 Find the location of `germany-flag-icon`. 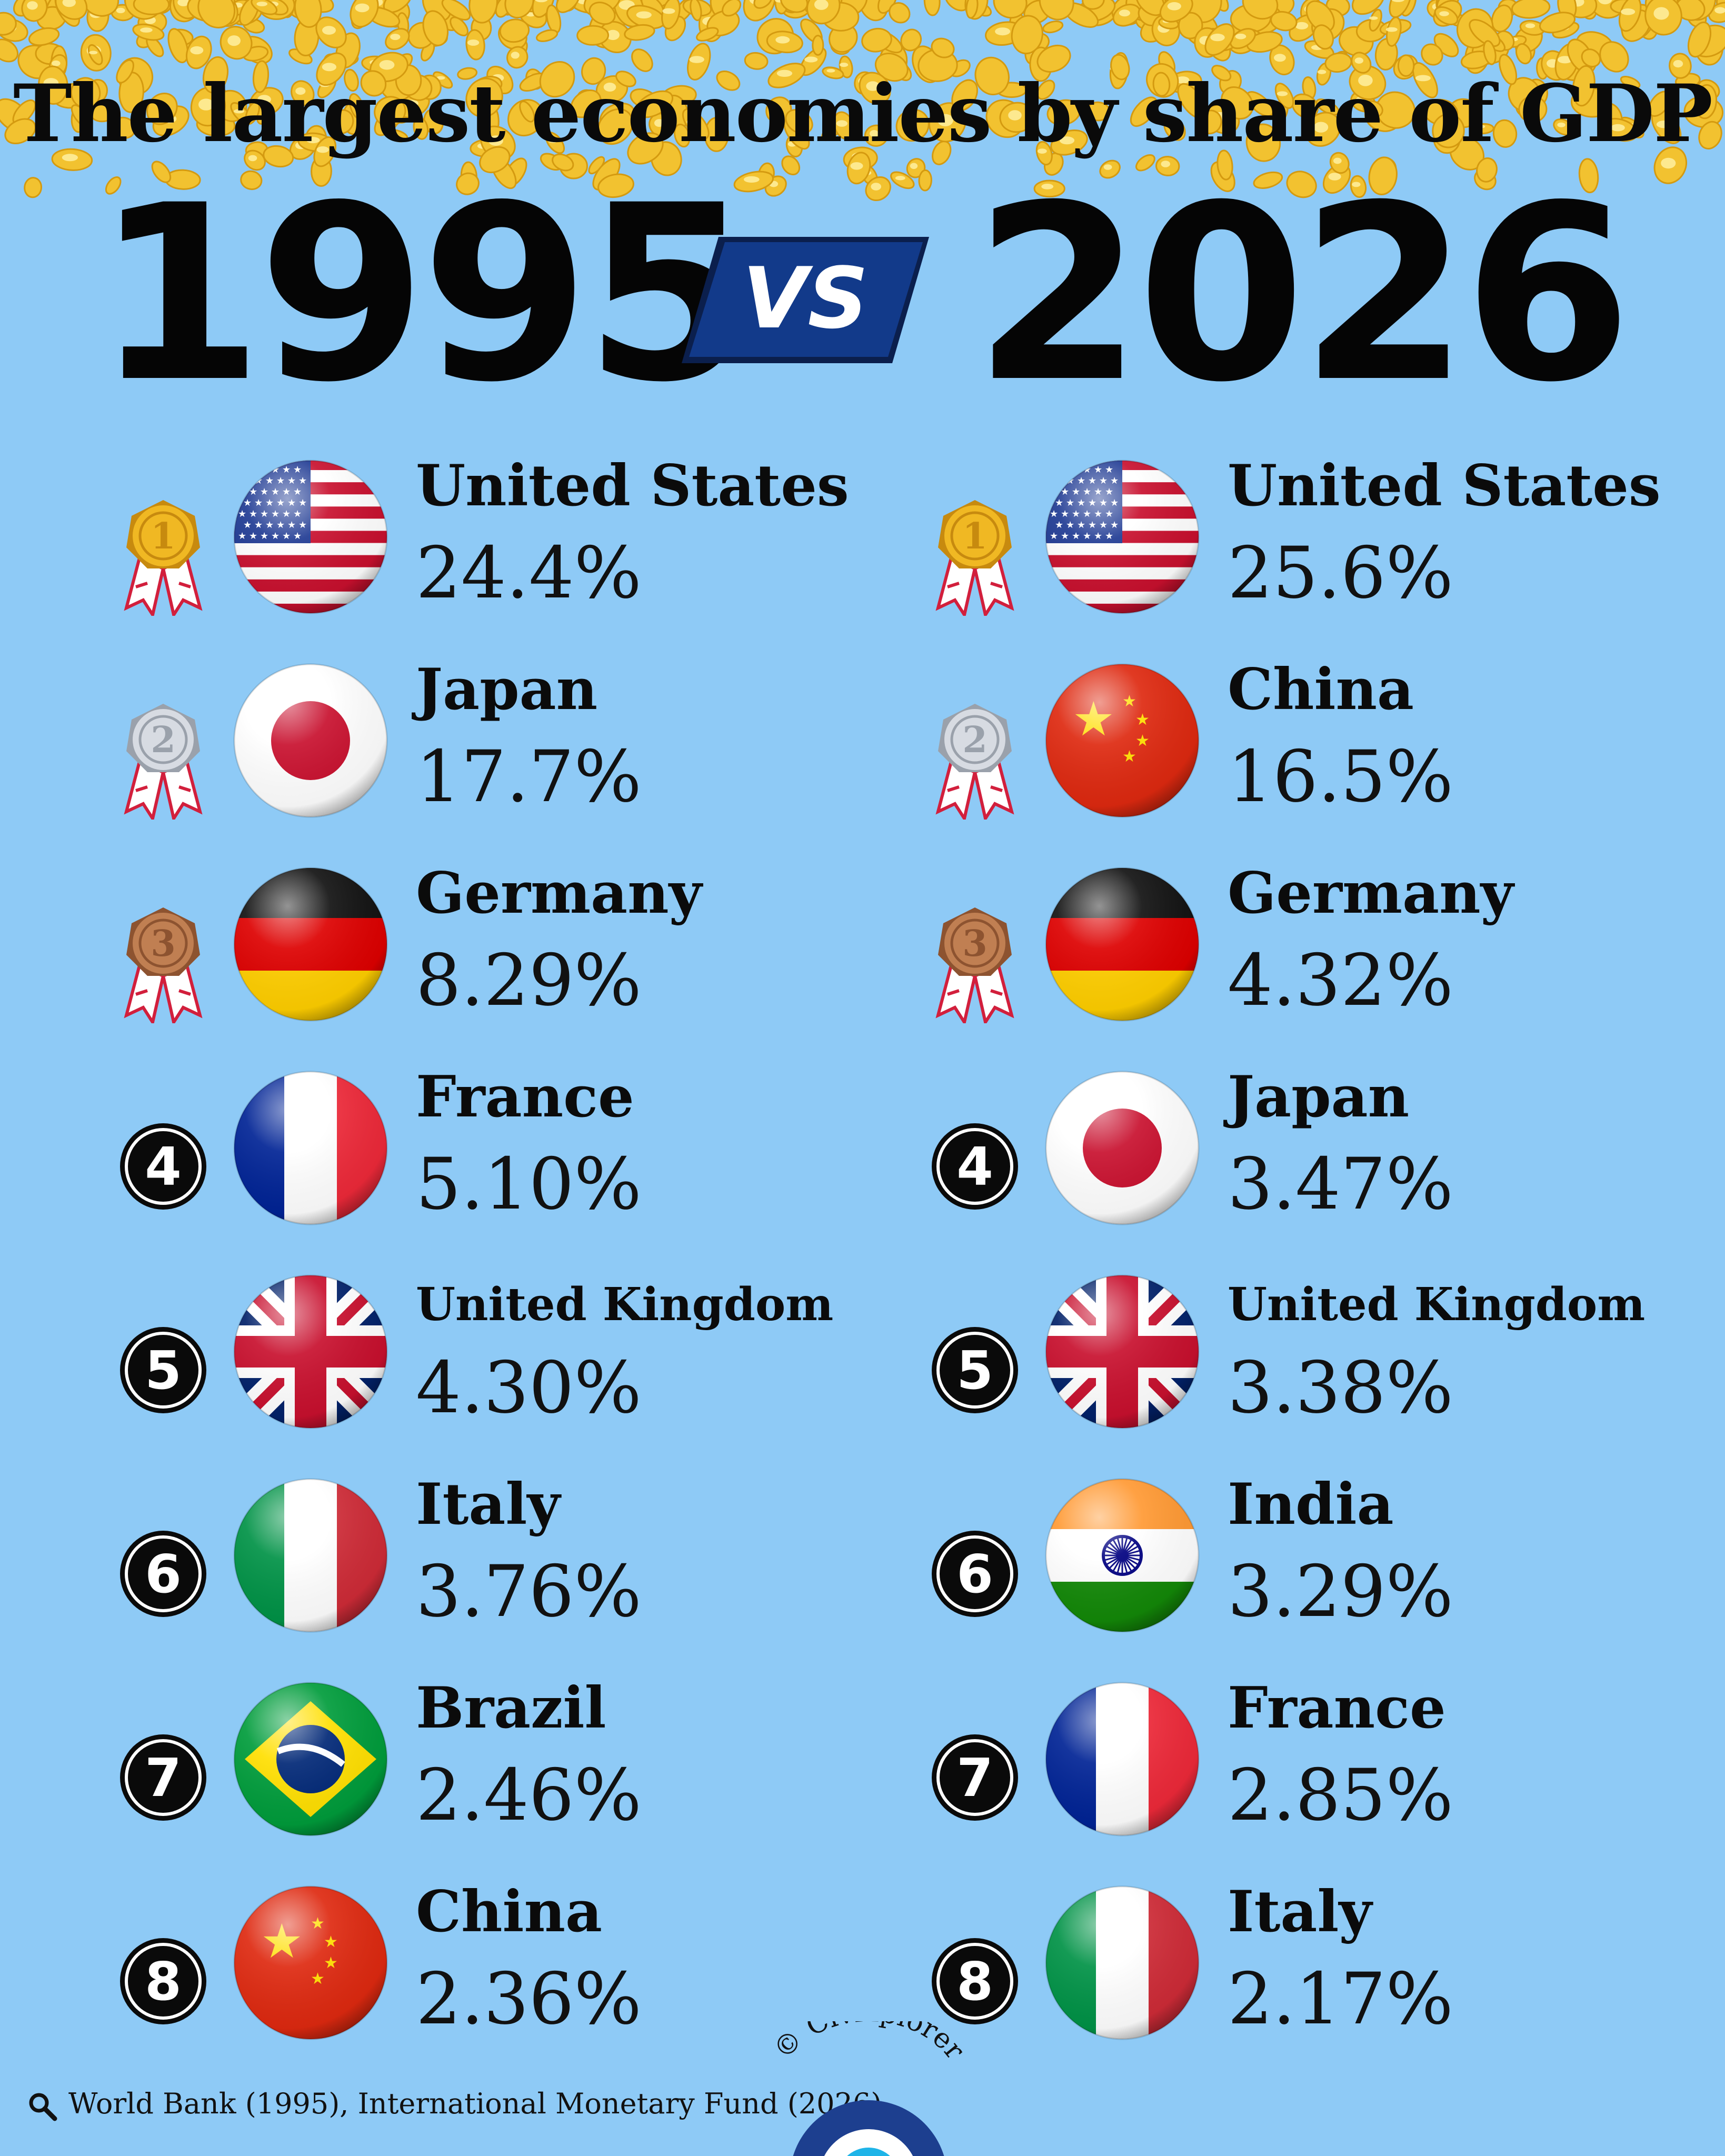

germany-flag-icon is located at coordinates (1122, 944).